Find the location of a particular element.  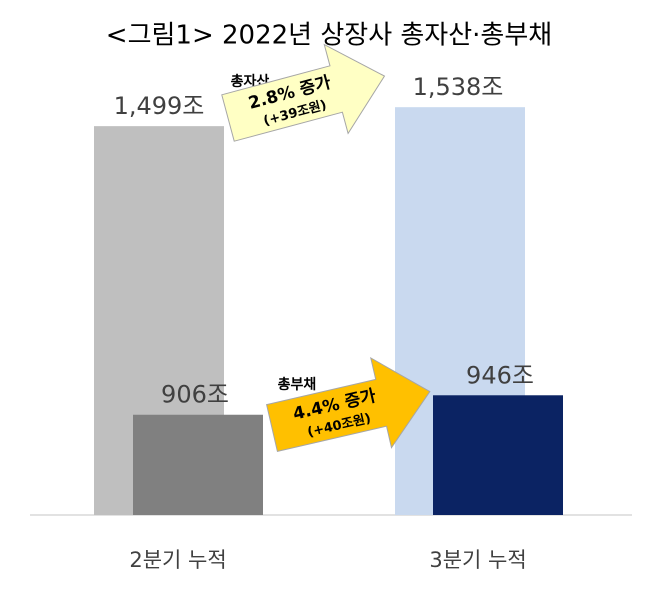

change-arrow: 2.8% 증가(+39조원) is located at coordinates (303, 92).